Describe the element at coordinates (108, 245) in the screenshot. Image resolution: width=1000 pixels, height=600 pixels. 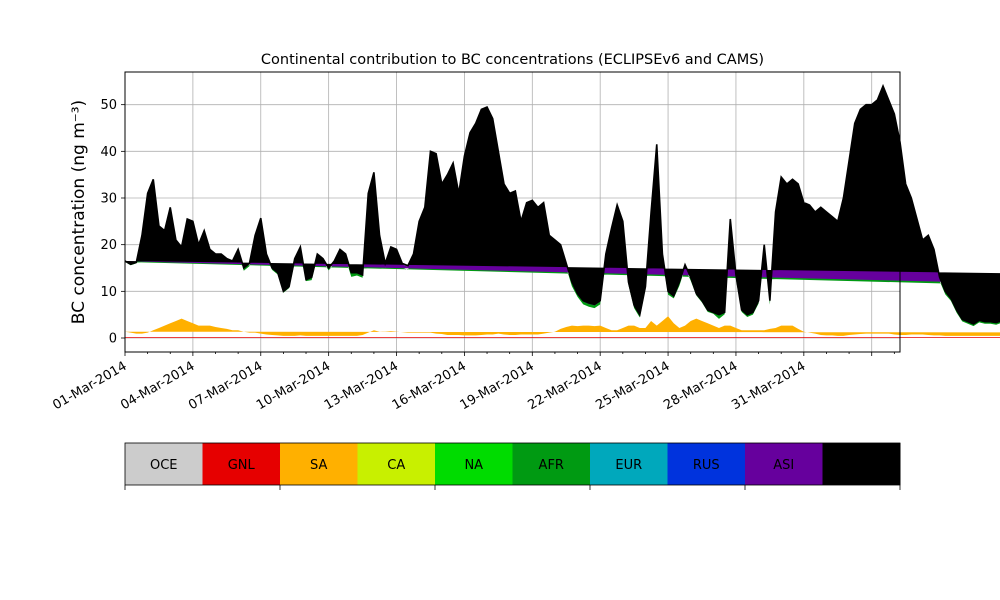
I see `y-tick-label: 20` at that location.